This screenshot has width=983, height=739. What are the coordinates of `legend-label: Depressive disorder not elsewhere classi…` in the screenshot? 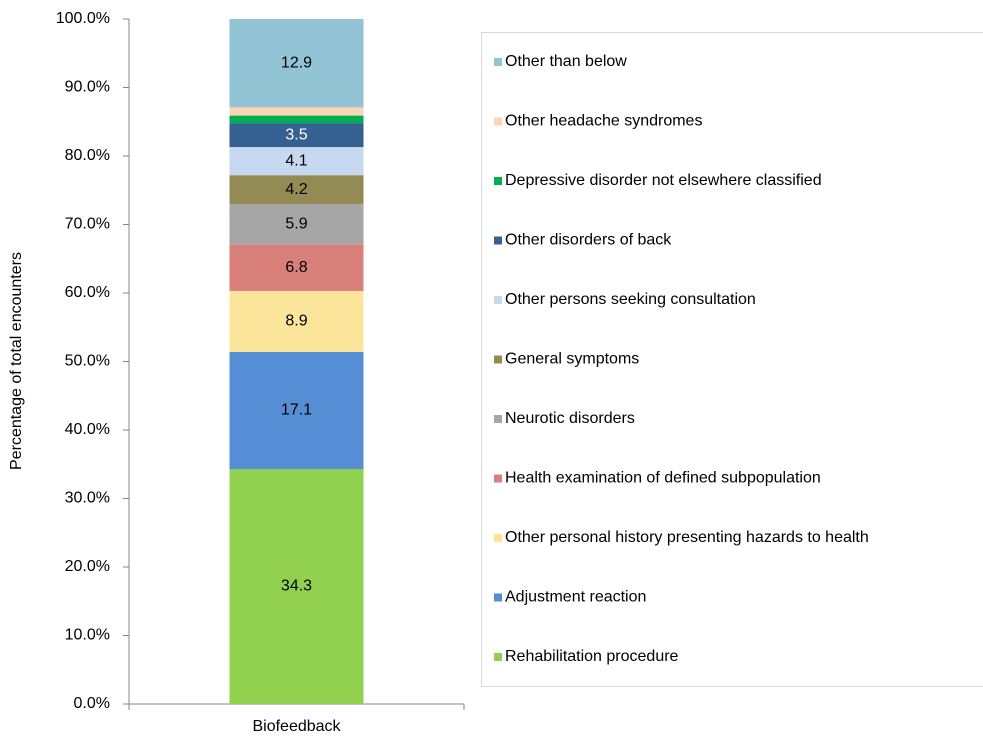 It's located at (663, 180).